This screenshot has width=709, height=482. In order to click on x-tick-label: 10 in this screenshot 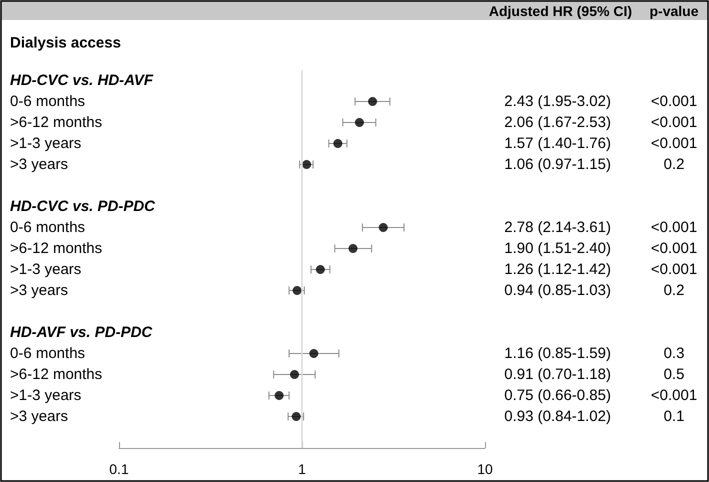, I will do `click(485, 469)`.